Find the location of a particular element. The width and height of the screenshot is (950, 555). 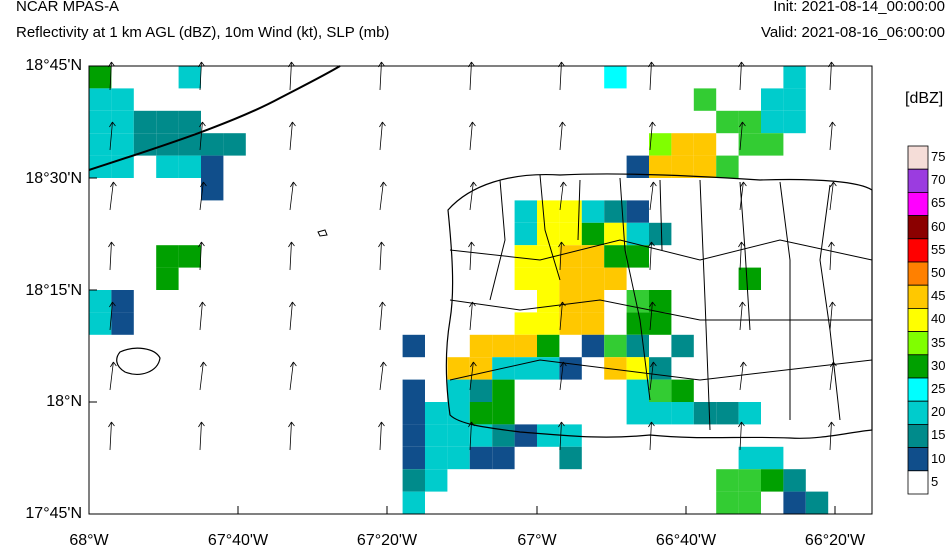

lon-label-1: 68°W is located at coordinates (89, 540).